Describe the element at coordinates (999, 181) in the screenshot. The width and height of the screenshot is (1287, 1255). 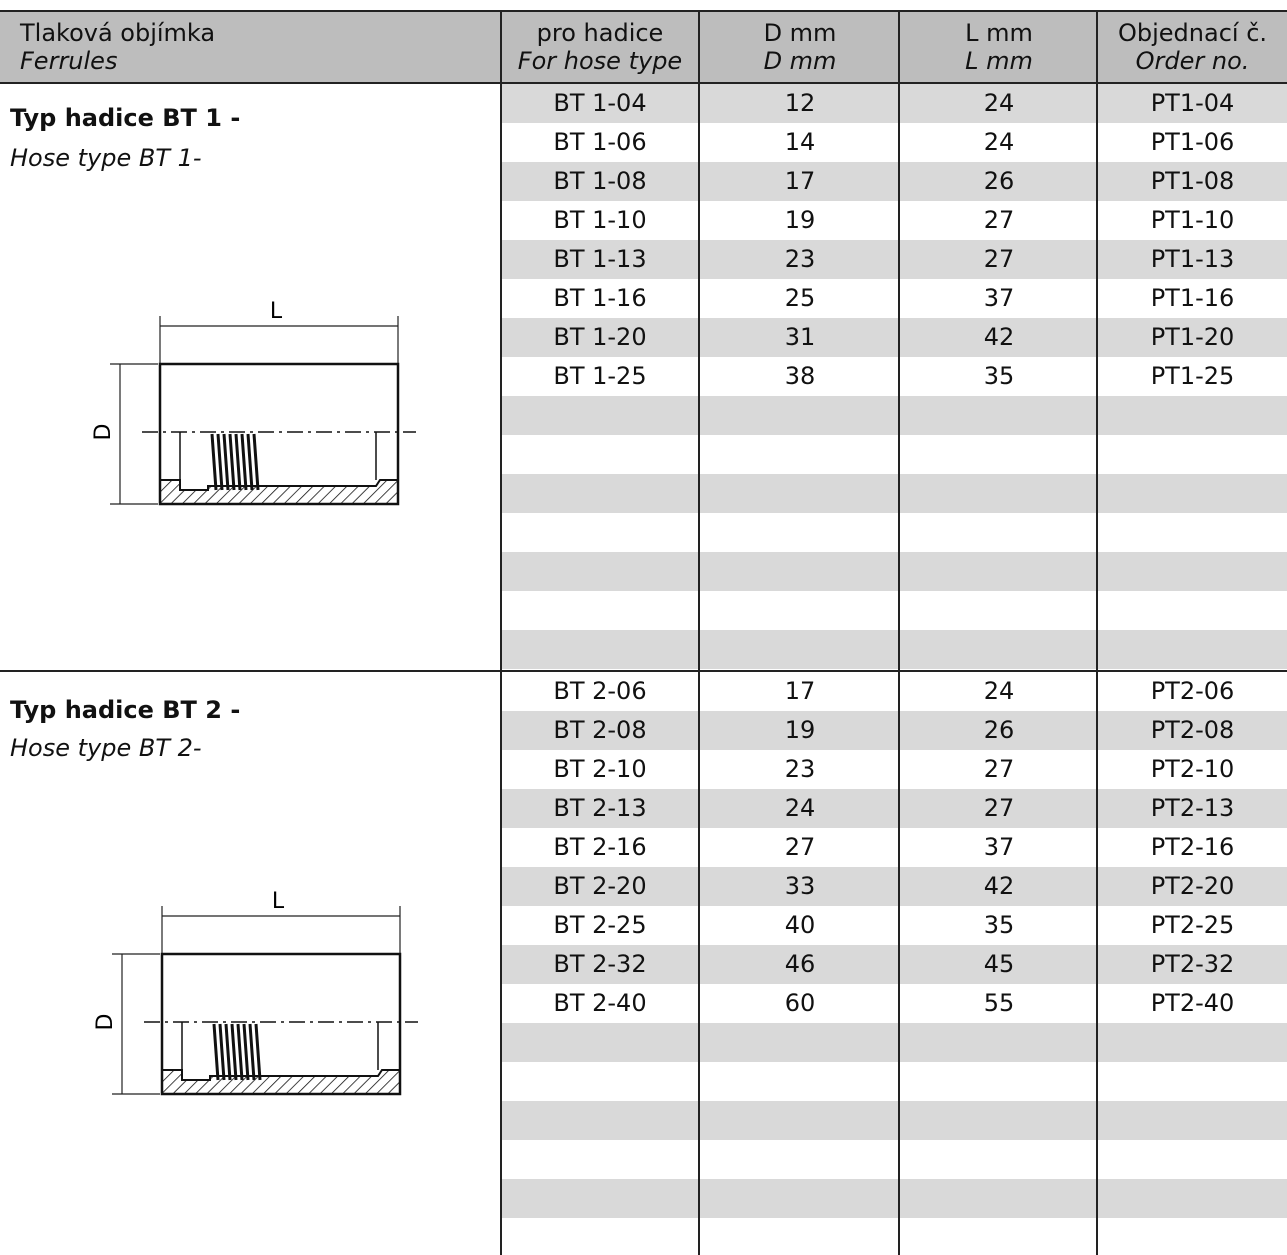
I see `l-cell: 26` at that location.